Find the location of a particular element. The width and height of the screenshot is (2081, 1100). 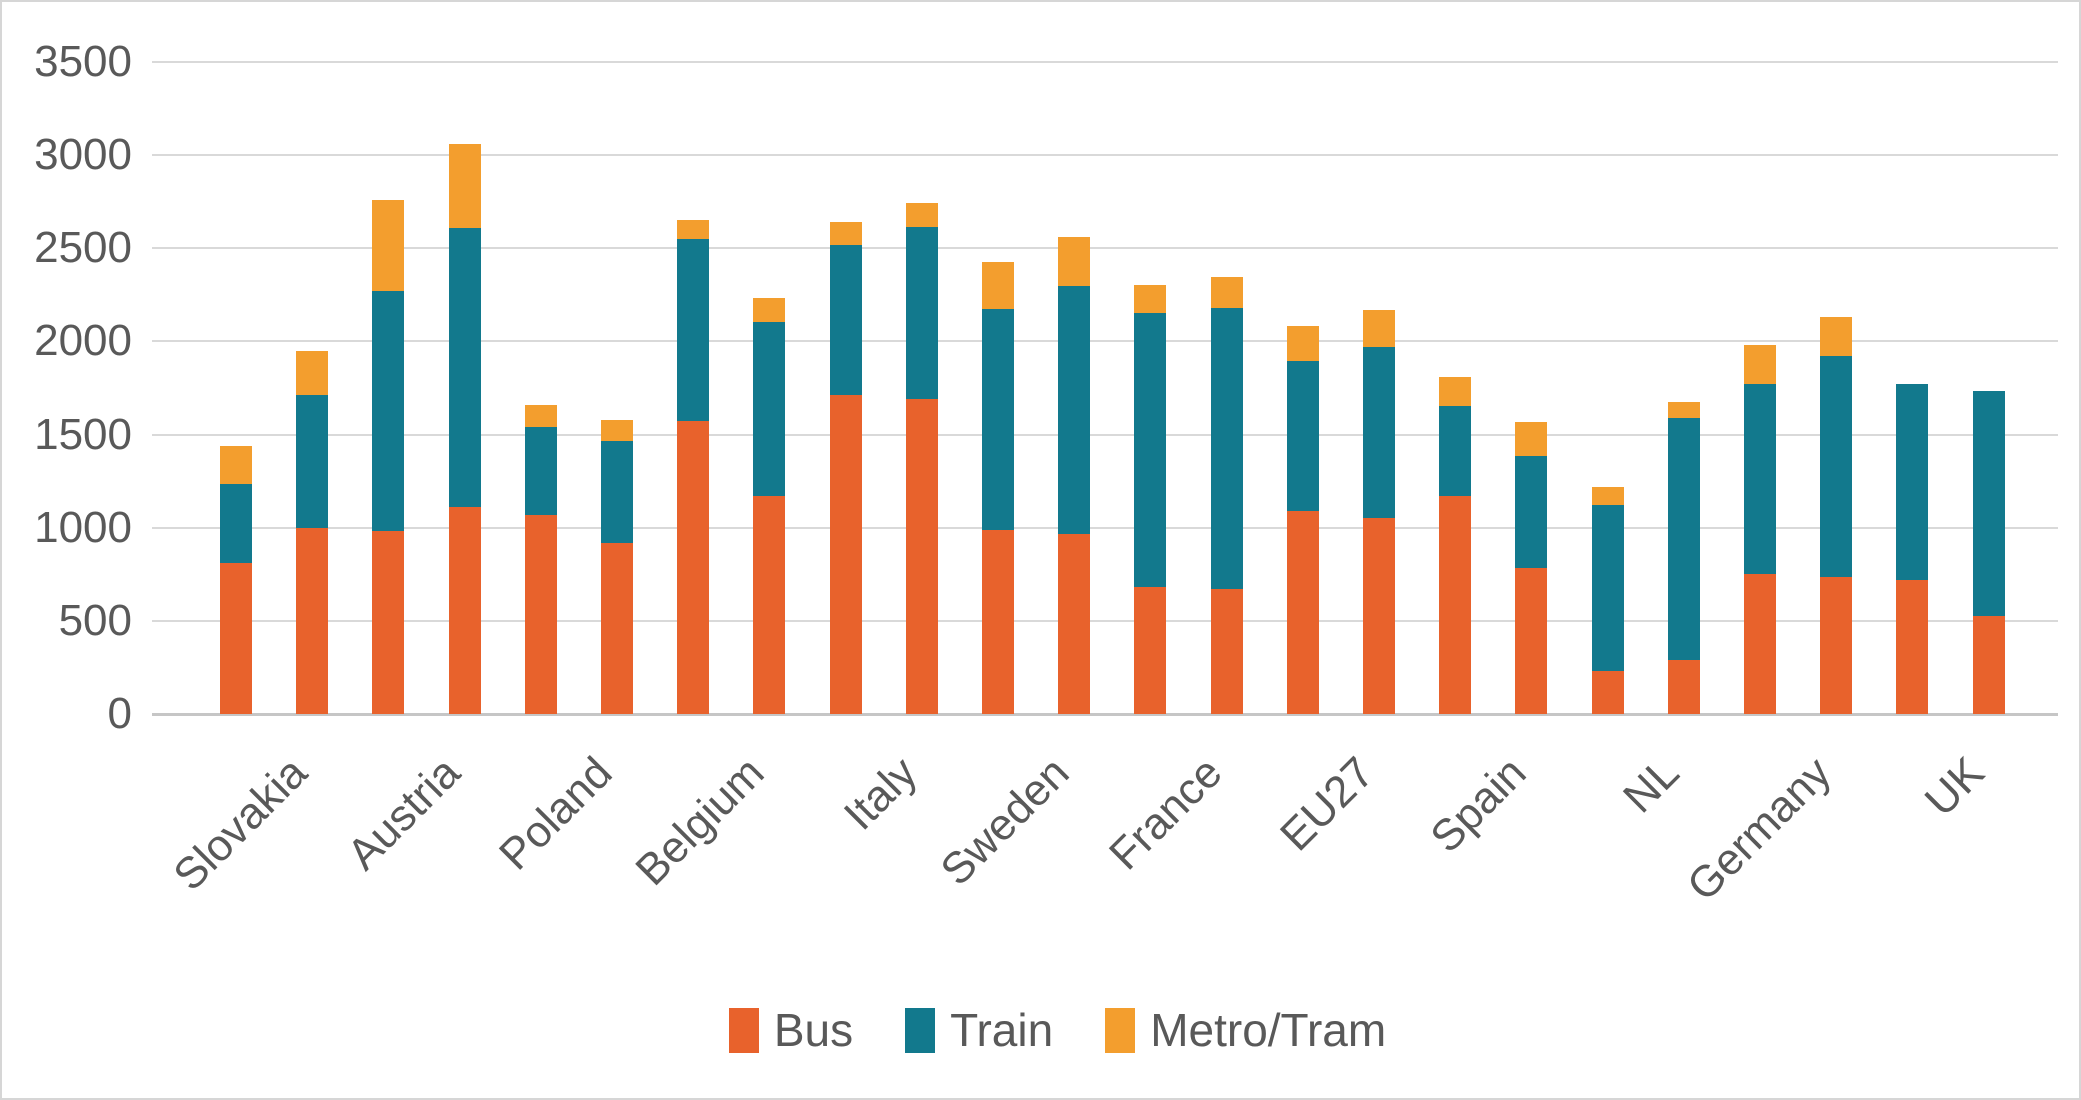

x-tick-label-nl: NL is located at coordinates (1651, 785).